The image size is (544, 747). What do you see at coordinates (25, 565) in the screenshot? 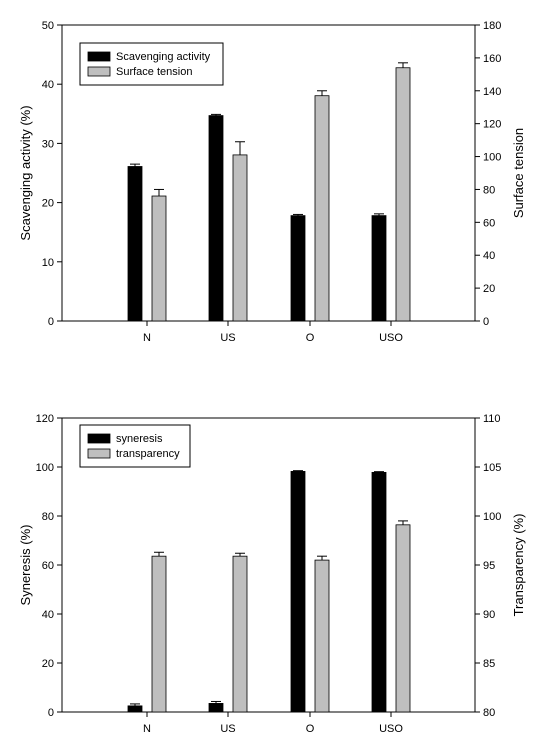
I see `left-axis-title: Syneresis (%)` at bounding box center [25, 565].